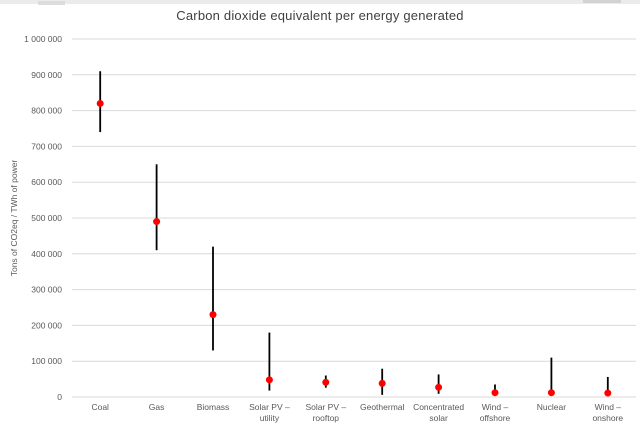 This screenshot has height=431, width=640. Describe the element at coordinates (157, 407) in the screenshot. I see `x-axis-label: Gas` at that location.